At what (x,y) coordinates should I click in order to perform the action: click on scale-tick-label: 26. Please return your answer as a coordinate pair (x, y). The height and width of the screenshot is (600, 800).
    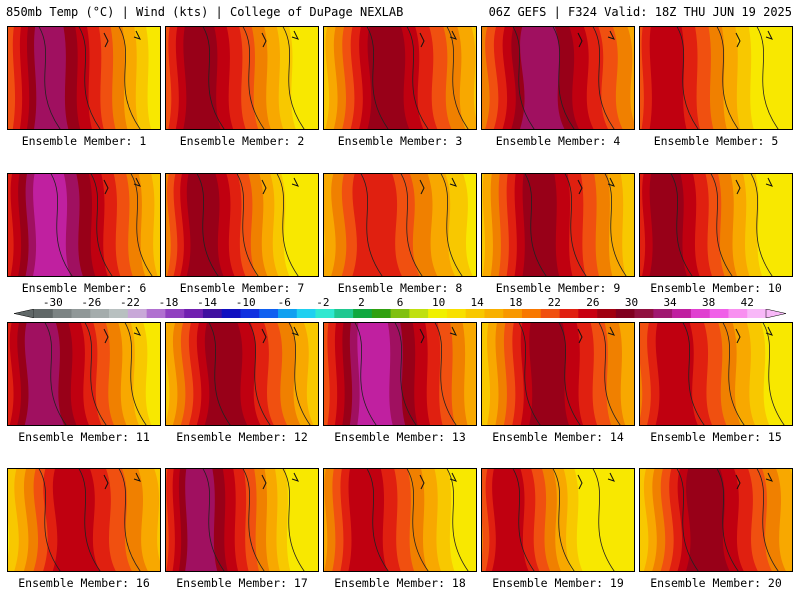
    Looking at the image, I should click on (593, 302).